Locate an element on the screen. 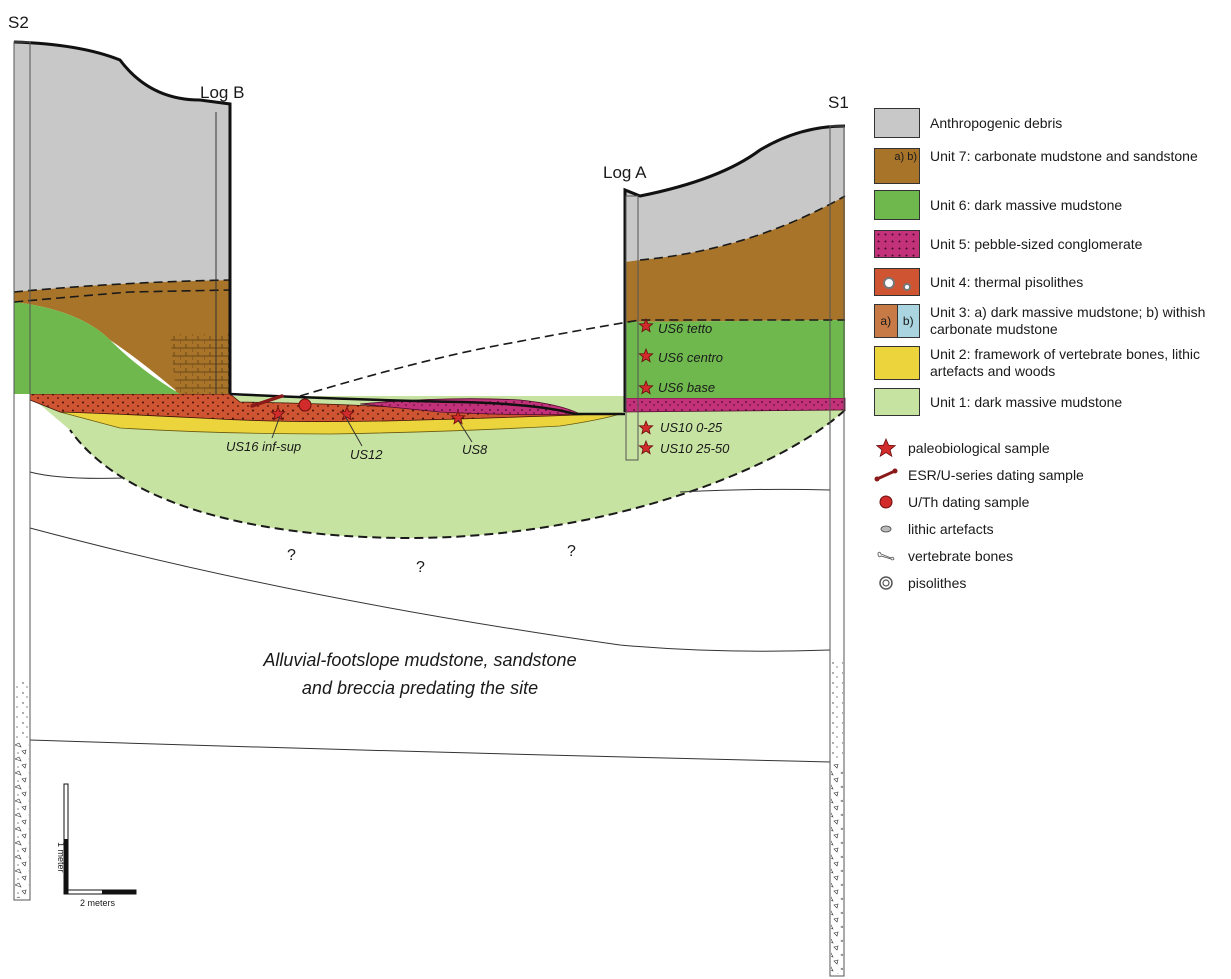  us6-tetto-star-icon is located at coordinates (646, 325).